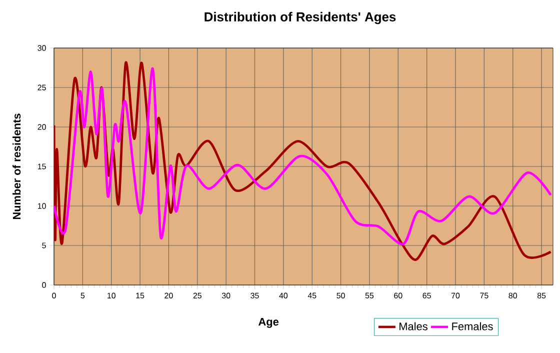 Image resolution: width=560 pixels, height=353 pixels. What do you see at coordinates (472, 326) in the screenshot?
I see `legend-label: Females` at bounding box center [472, 326].